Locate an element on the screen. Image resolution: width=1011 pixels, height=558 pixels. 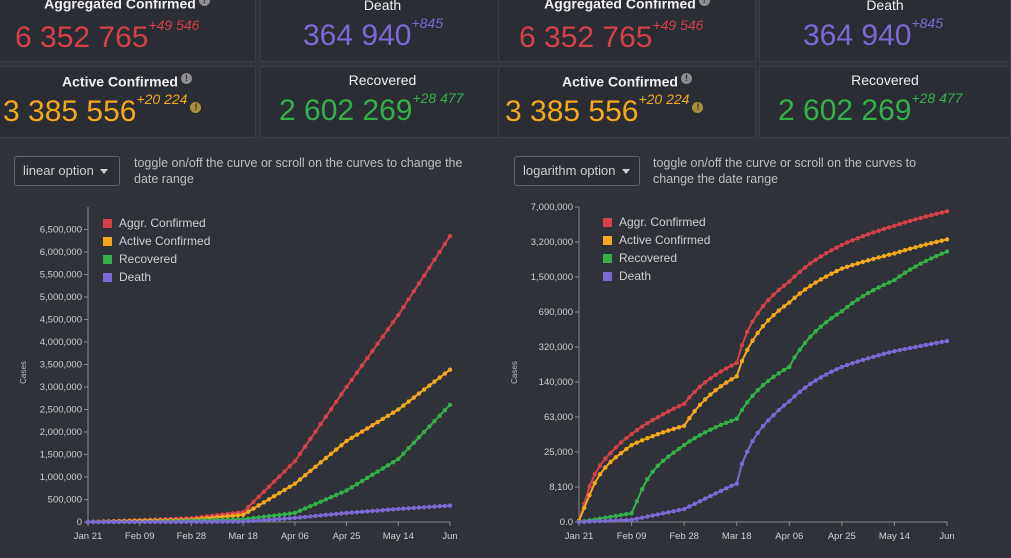
aggregated-confirmed-value: 6 352 765 is located at coordinates (586, 37).